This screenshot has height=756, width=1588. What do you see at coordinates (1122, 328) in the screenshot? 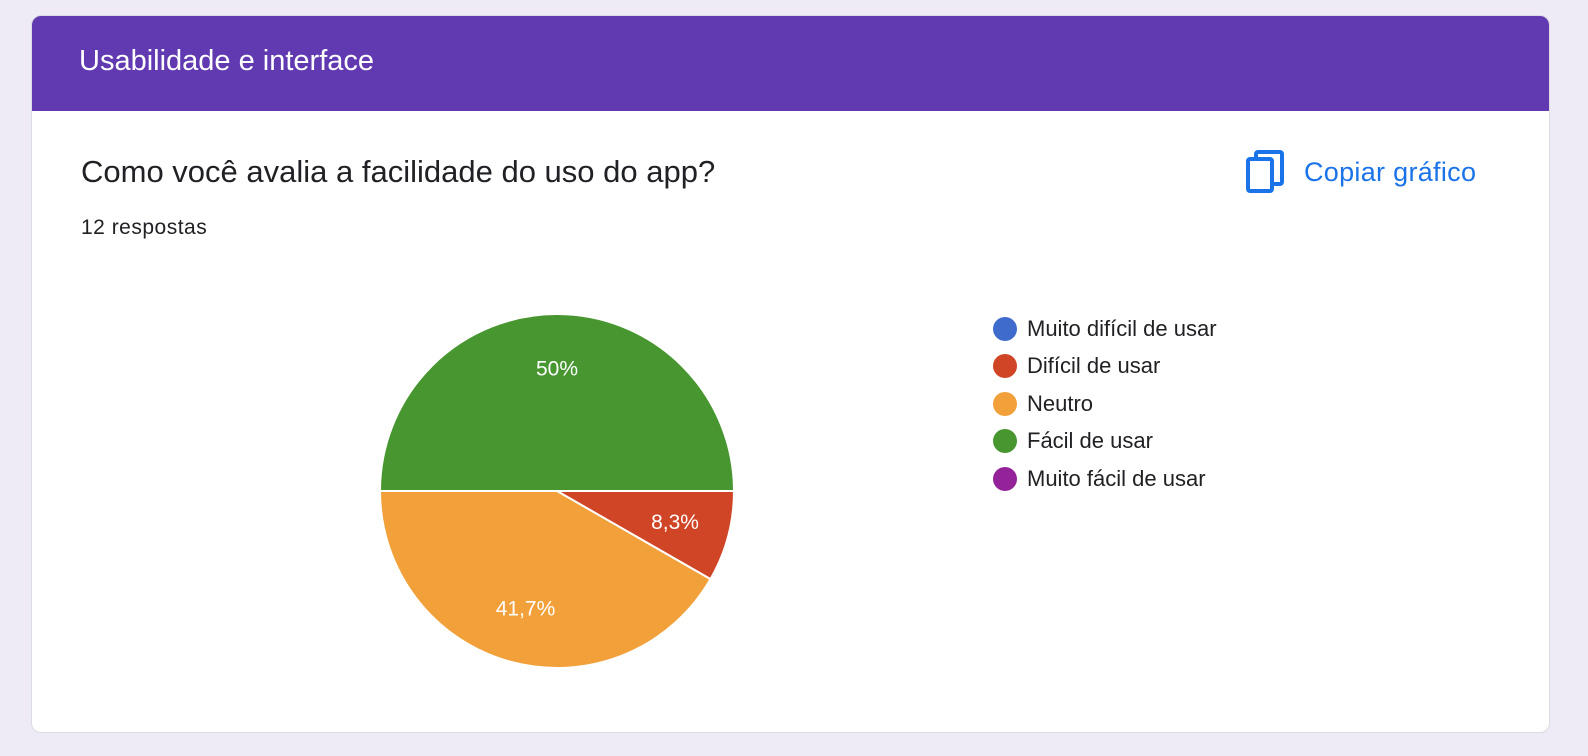
I see `legend-label: Muito difícil de usar` at bounding box center [1122, 328].